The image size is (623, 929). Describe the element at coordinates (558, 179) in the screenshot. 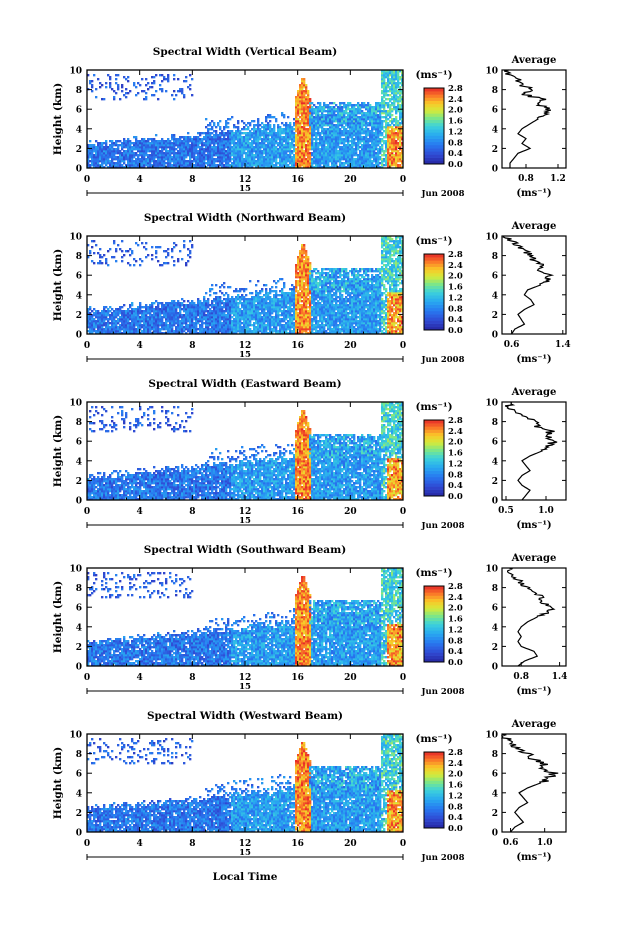

I see `avg-x-tick-label: 1.2` at that location.